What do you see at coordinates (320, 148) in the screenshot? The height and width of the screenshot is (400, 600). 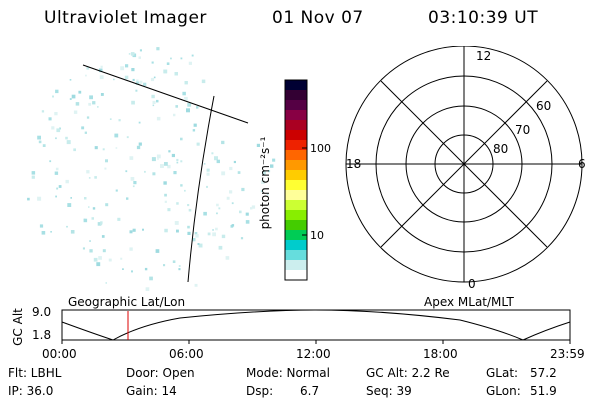 I see `colorbar-tick-label: 100` at bounding box center [320, 148].